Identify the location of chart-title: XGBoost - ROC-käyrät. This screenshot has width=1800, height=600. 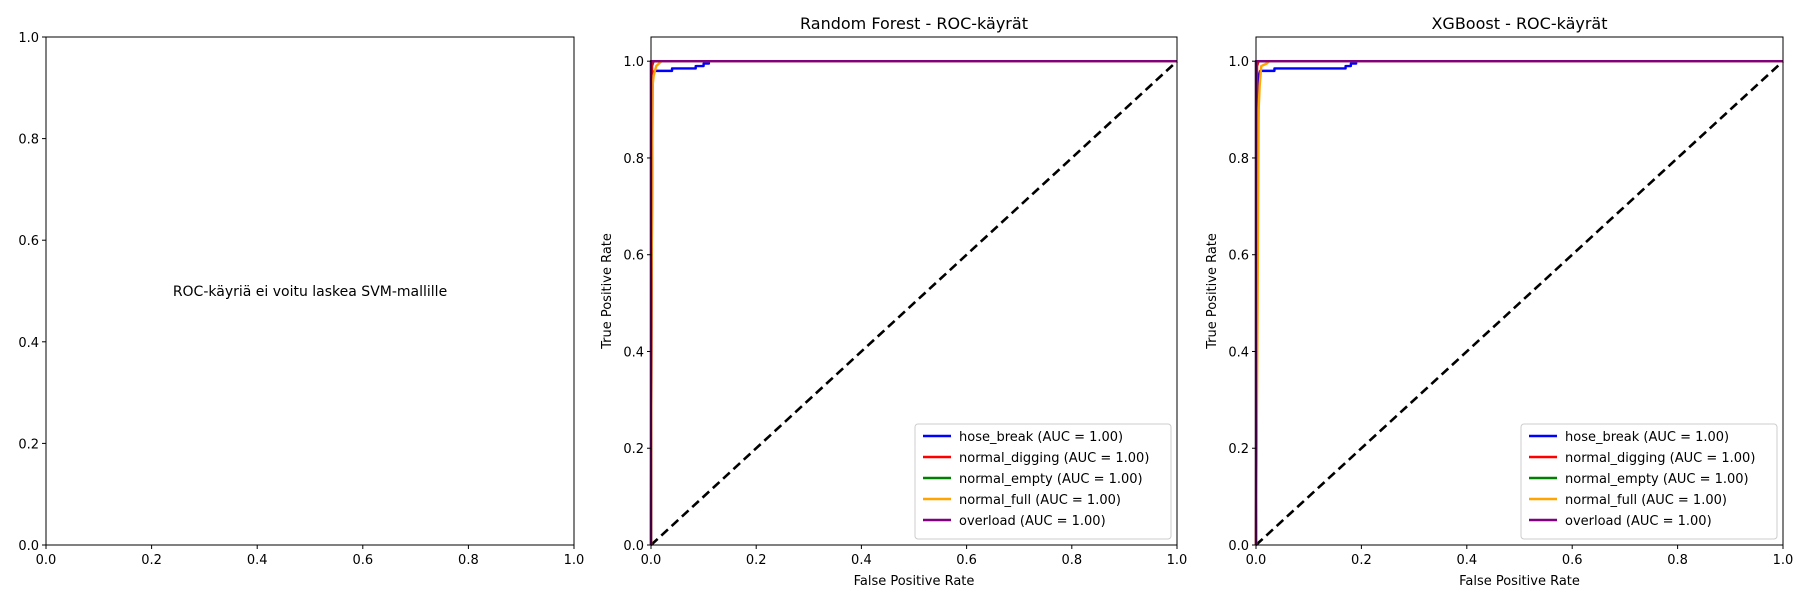
(1519, 23).